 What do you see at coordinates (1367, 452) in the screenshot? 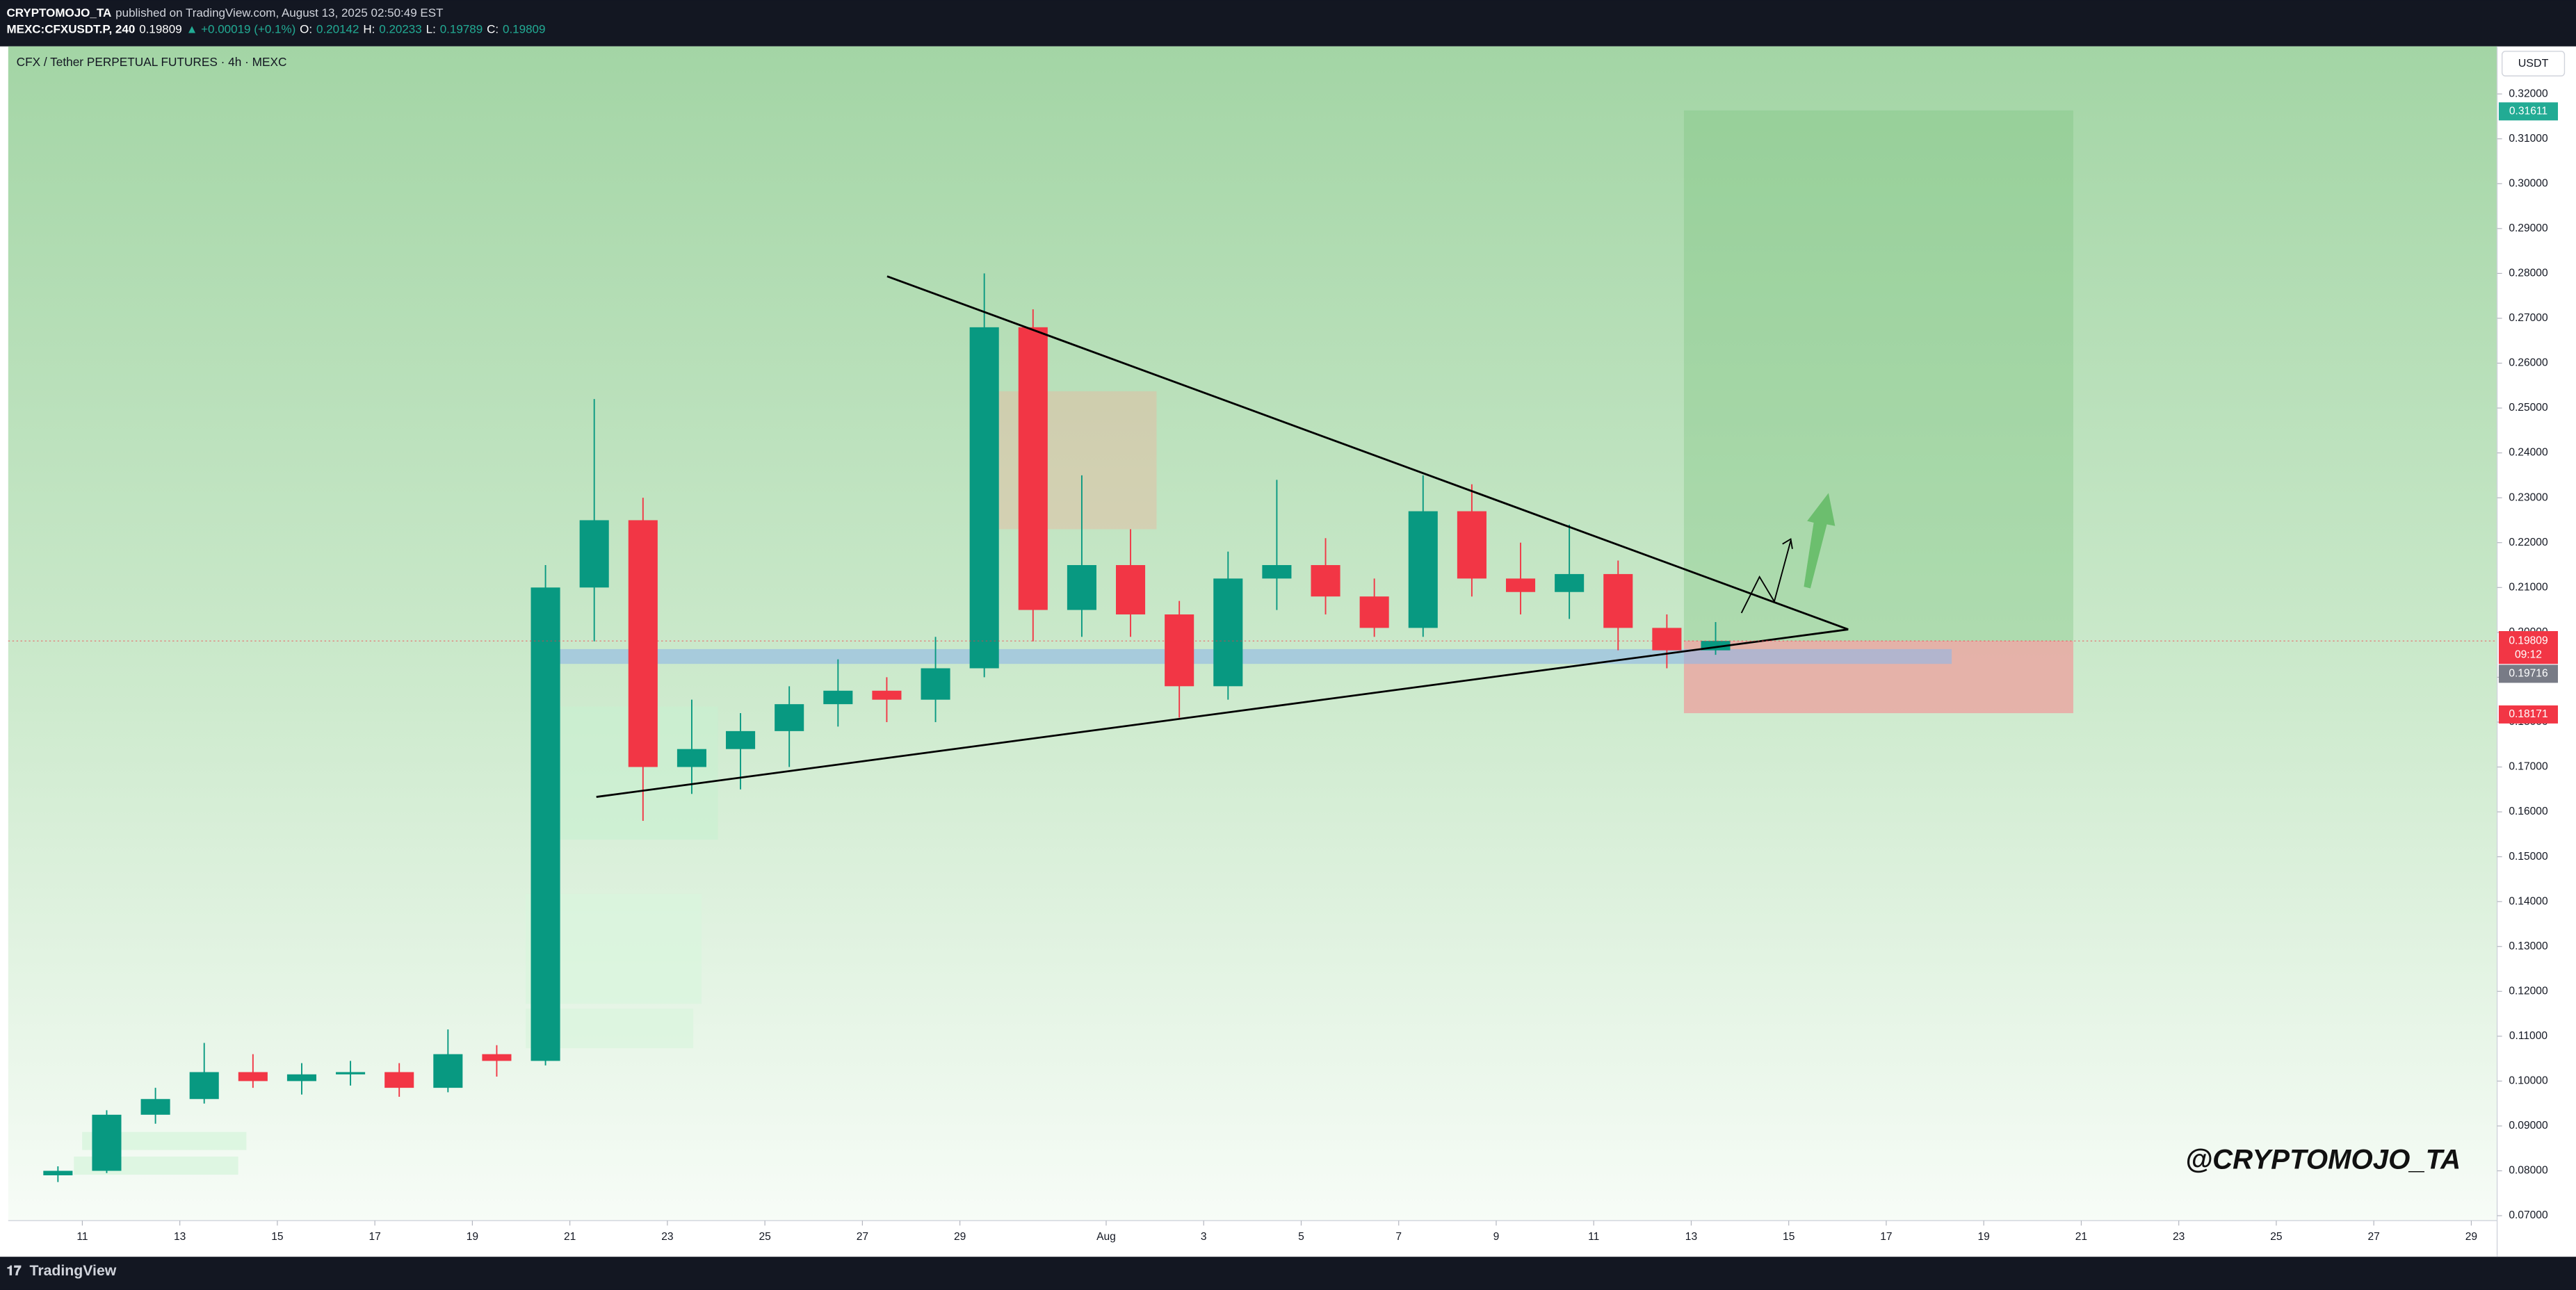
I see `upper-trendline` at bounding box center [1367, 452].